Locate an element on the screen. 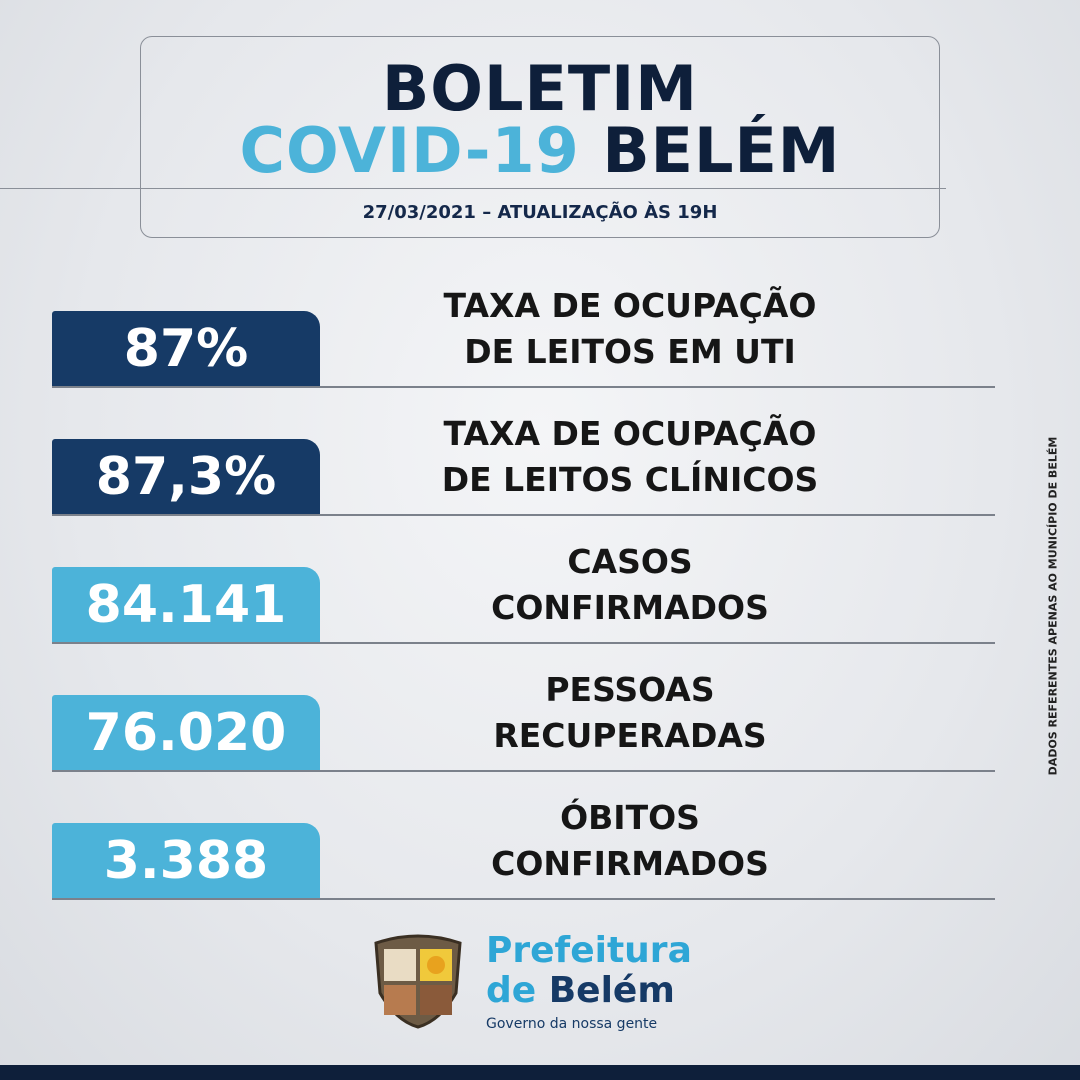  header-rule is located at coordinates (473, 188).